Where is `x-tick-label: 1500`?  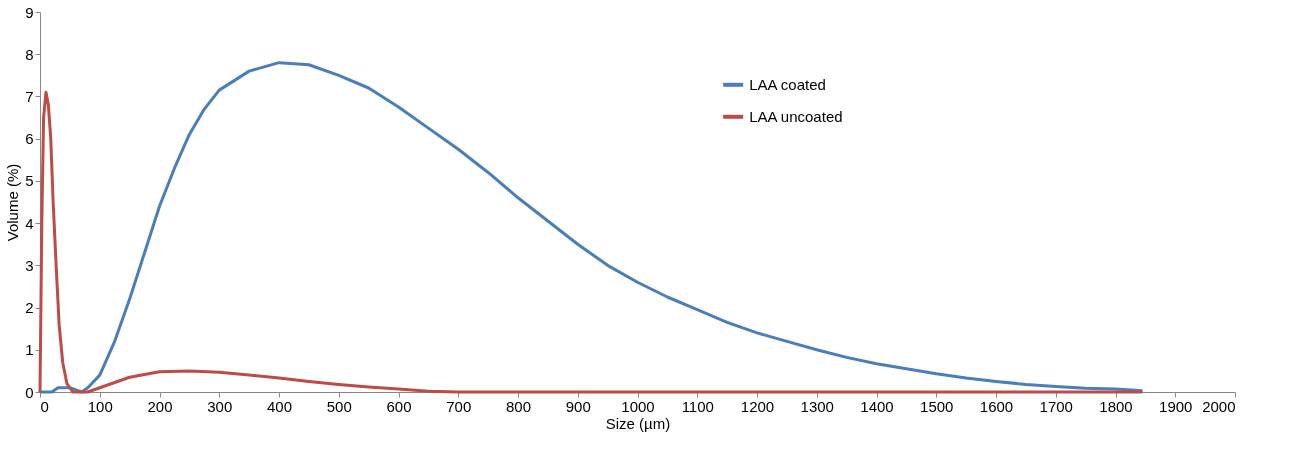 x-tick-label: 1500 is located at coordinates (937, 406).